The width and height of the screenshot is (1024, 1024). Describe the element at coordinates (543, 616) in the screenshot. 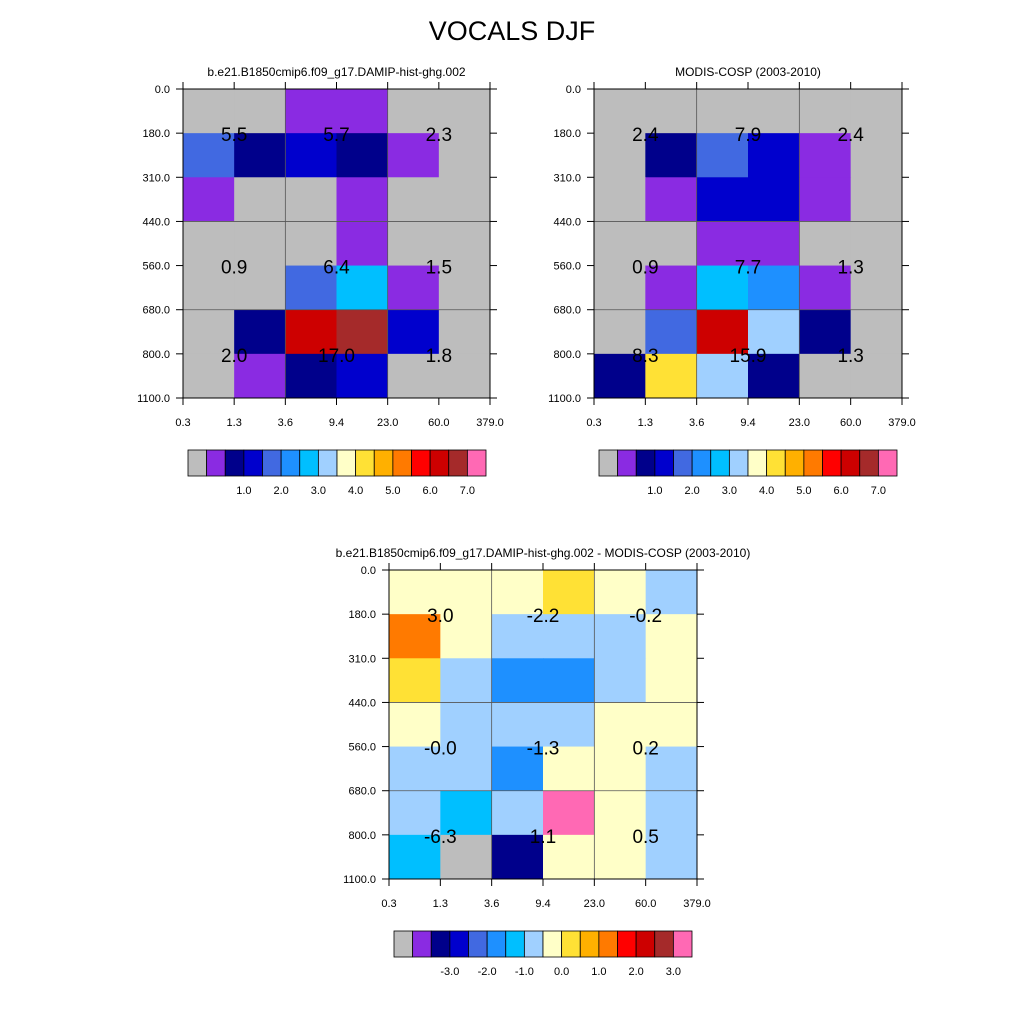

I see `value-label: -2.2` at that location.